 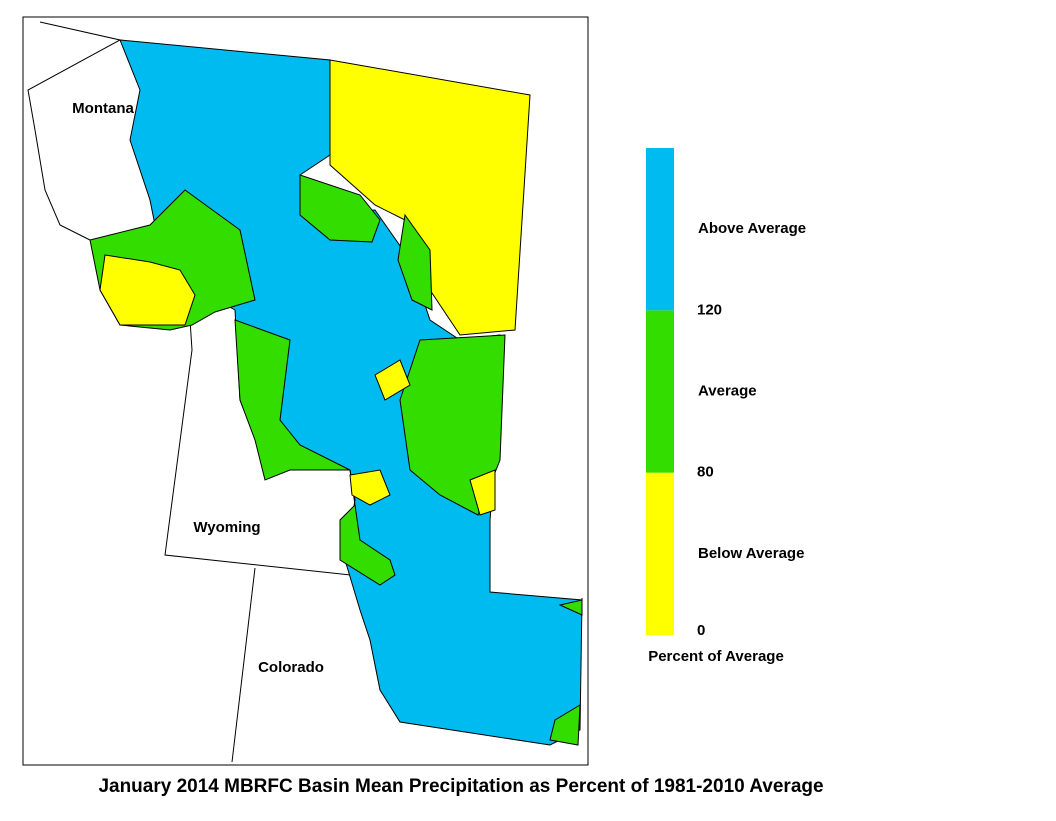 What do you see at coordinates (727, 390) in the screenshot?
I see `legend-label: Average` at bounding box center [727, 390].